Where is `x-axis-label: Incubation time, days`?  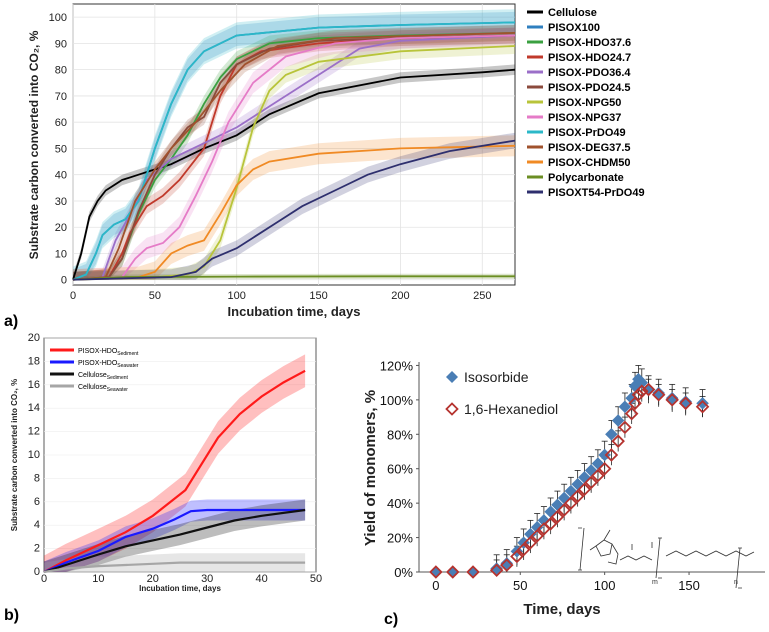 x-axis-label: Incubation time, days is located at coordinates (180, 588).